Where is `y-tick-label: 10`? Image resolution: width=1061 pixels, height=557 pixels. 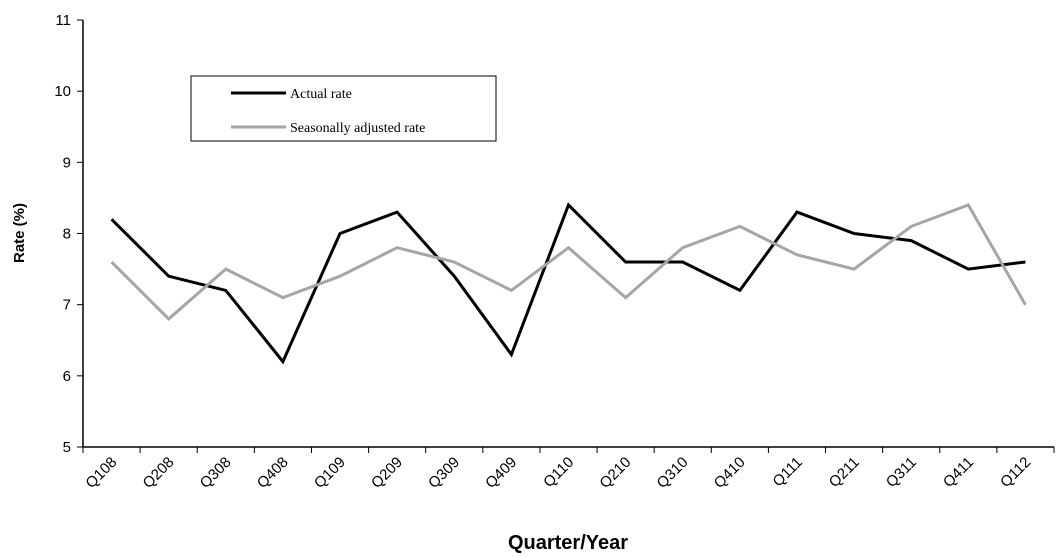
y-tick-label: 10 is located at coordinates (62, 91).